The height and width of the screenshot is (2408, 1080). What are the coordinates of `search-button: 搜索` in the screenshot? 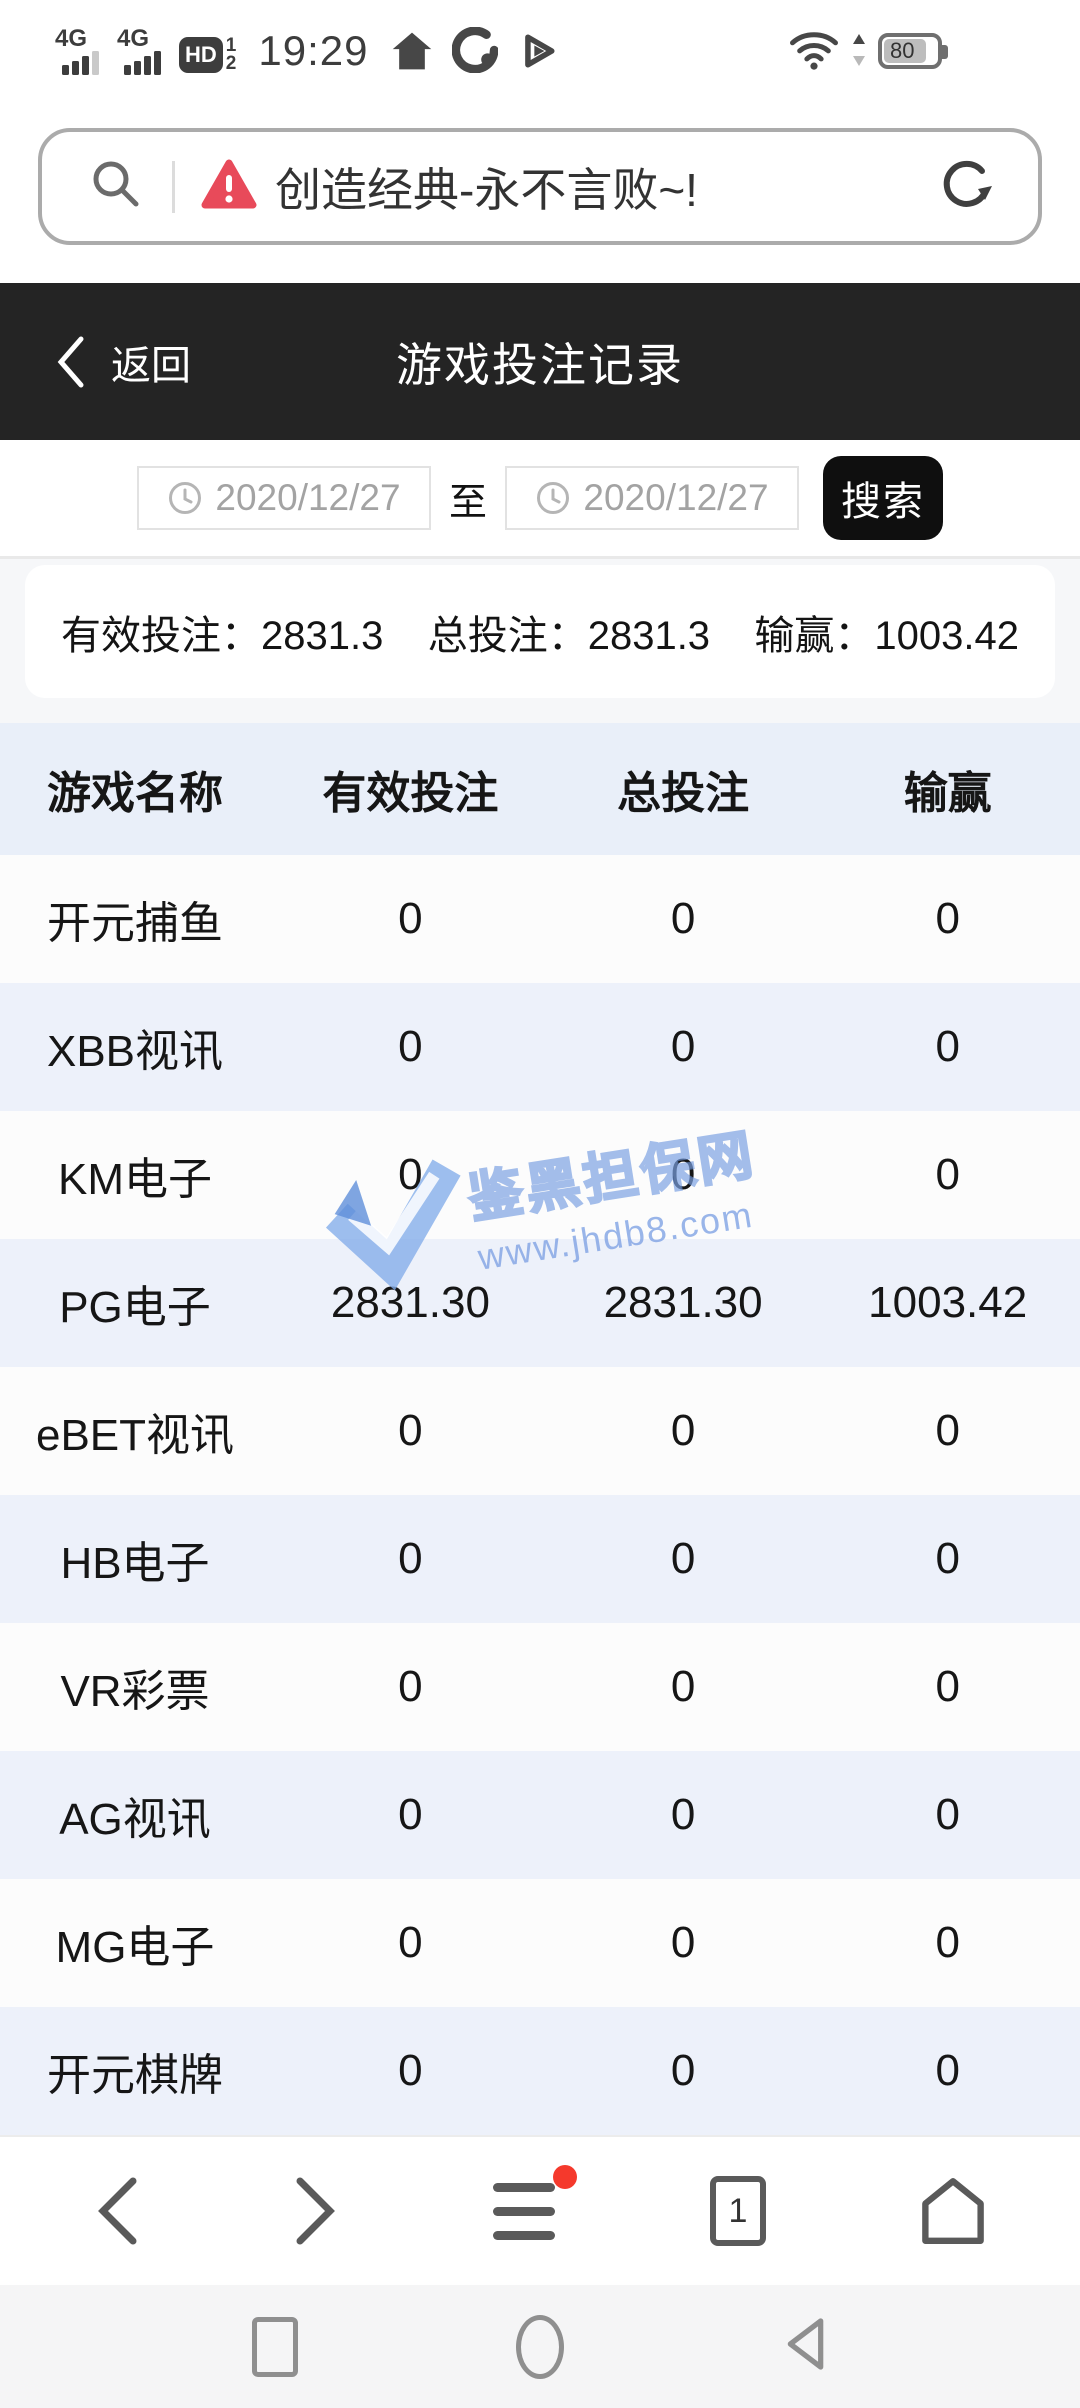 It's located at (883, 498).